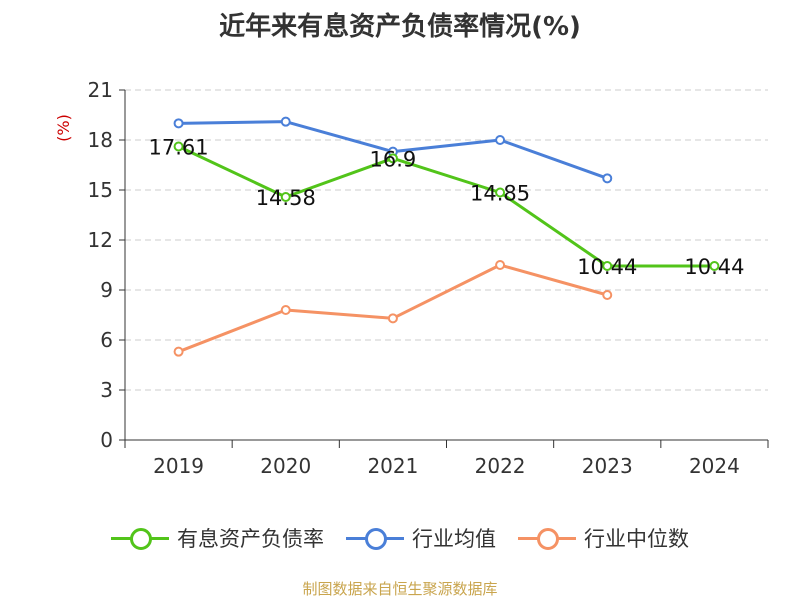  I want to click on chart-title: 近年来有息资产负债率情况(%), so click(400, 27).